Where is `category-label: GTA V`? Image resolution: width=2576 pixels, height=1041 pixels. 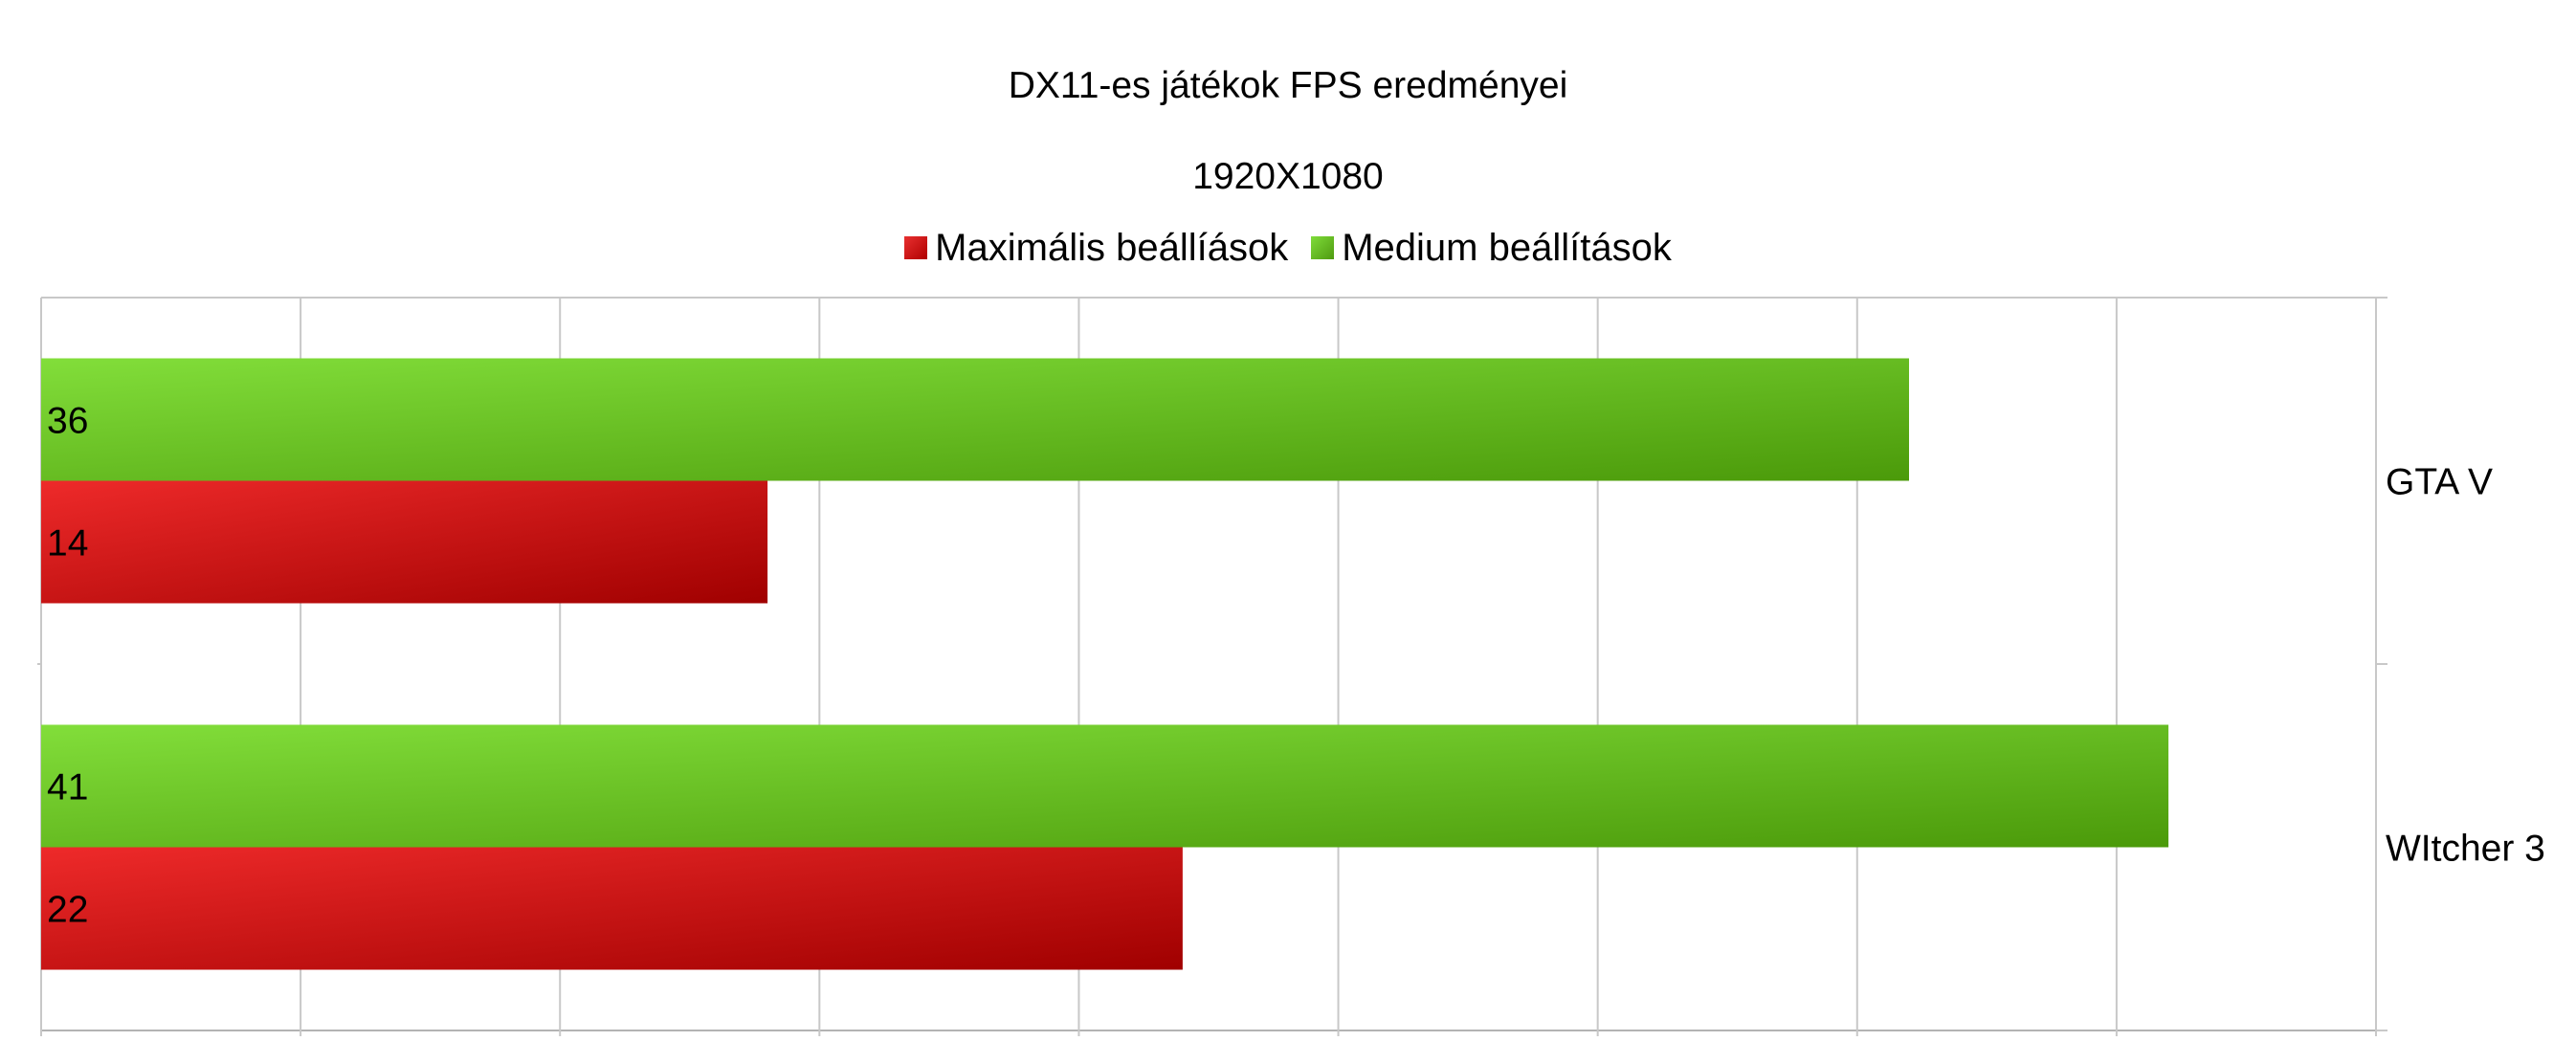
category-label: GTA V is located at coordinates (2439, 482).